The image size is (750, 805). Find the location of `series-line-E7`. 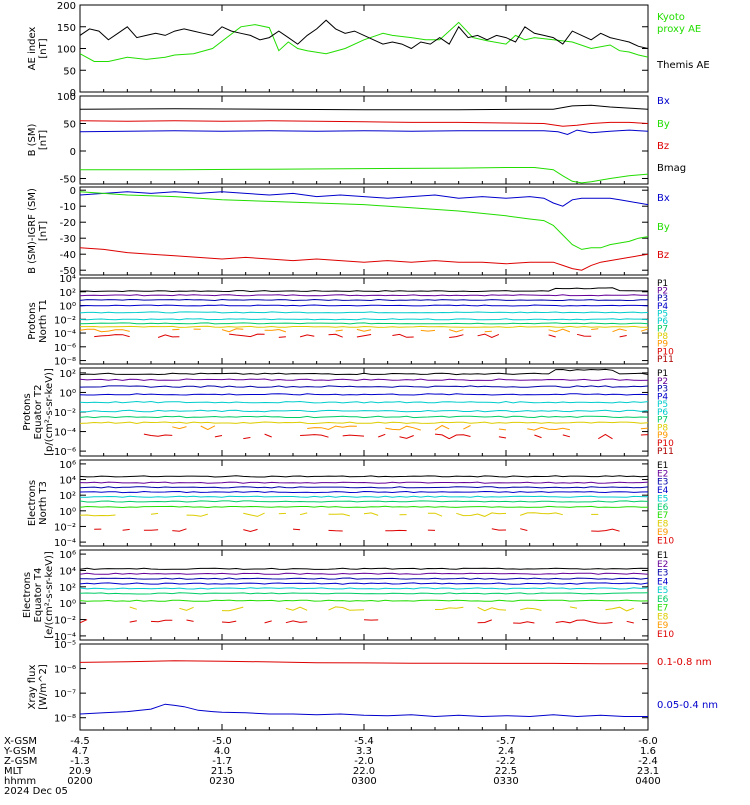

series-line-E7 is located at coordinates (364, 506).